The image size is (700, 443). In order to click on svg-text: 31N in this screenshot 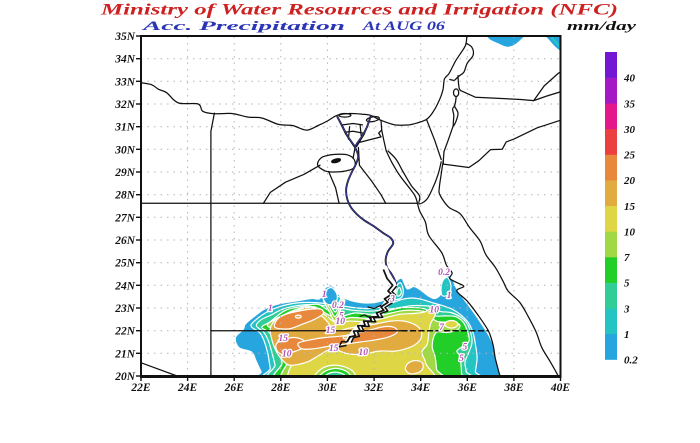, I will do `click(125, 128)`.